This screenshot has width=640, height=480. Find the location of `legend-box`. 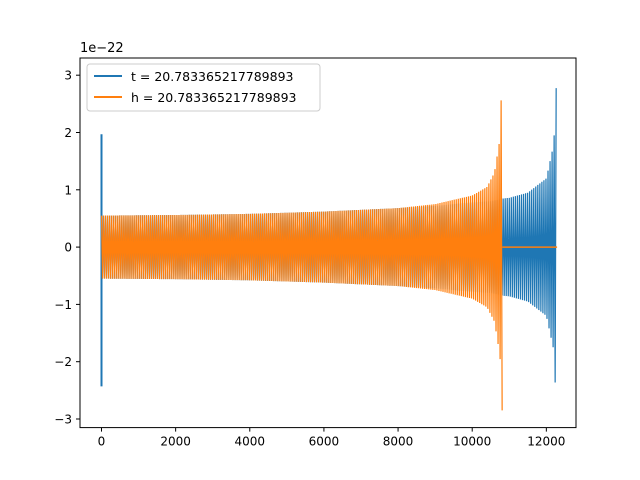

legend-box is located at coordinates (203, 87).